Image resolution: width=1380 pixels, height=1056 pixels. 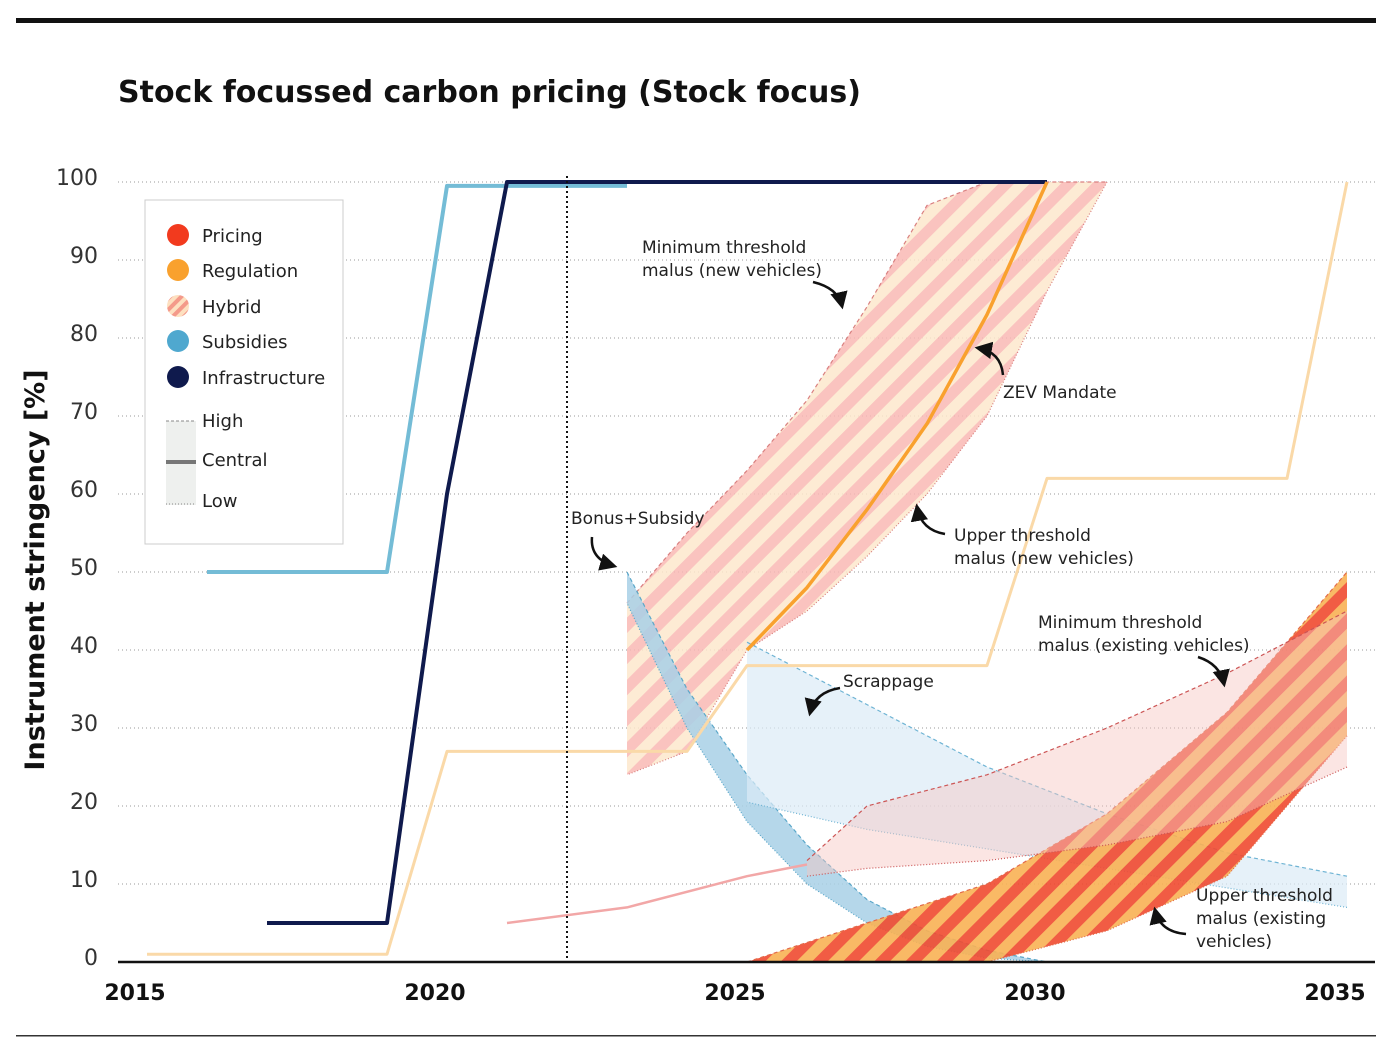 I want to click on y-tick-label: 80, so click(x=84, y=334).